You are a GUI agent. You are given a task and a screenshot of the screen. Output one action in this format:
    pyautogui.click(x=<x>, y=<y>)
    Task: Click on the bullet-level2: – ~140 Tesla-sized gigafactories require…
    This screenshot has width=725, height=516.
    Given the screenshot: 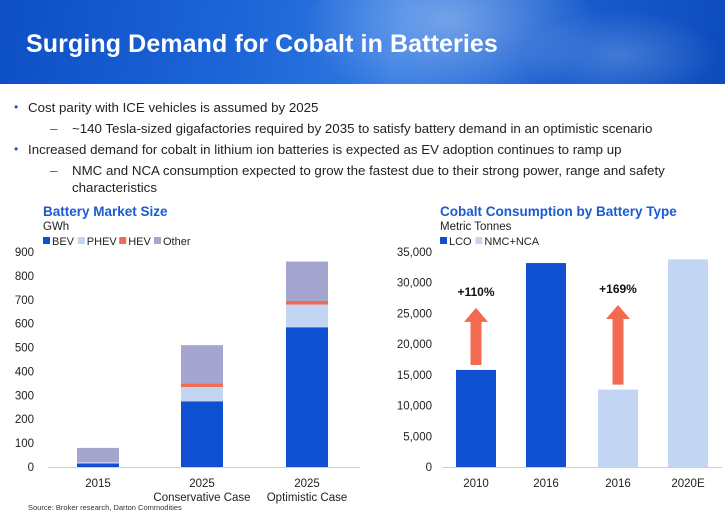 What is the action you would take?
    pyautogui.click(x=351, y=128)
    